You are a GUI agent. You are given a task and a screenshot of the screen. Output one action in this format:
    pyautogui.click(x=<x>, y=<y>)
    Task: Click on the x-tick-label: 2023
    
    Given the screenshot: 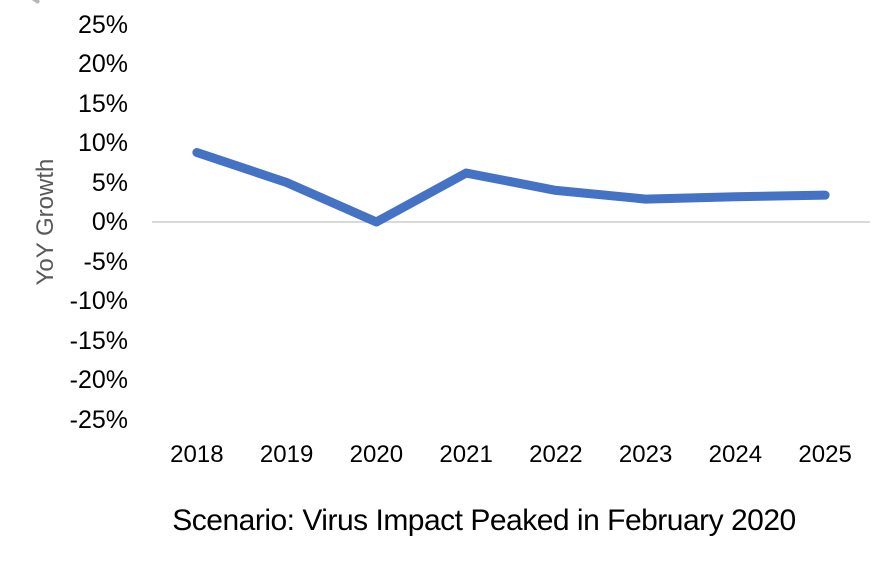 What is the action you would take?
    pyautogui.click(x=645, y=454)
    